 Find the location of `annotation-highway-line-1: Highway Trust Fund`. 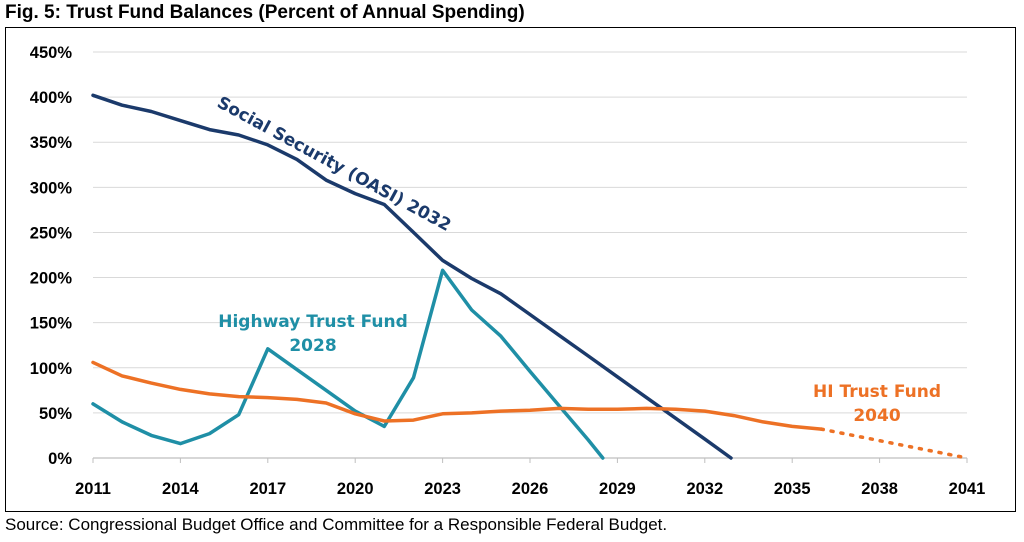

annotation-highway-line-1: Highway Trust Fund is located at coordinates (313, 322).